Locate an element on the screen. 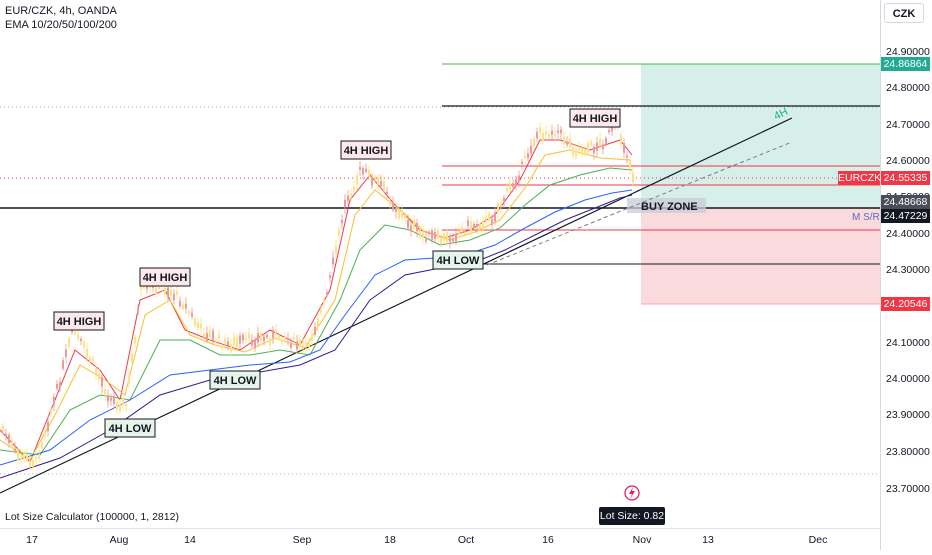 This screenshot has height=555, width=932. time-tick-7: Nov is located at coordinates (642, 540).